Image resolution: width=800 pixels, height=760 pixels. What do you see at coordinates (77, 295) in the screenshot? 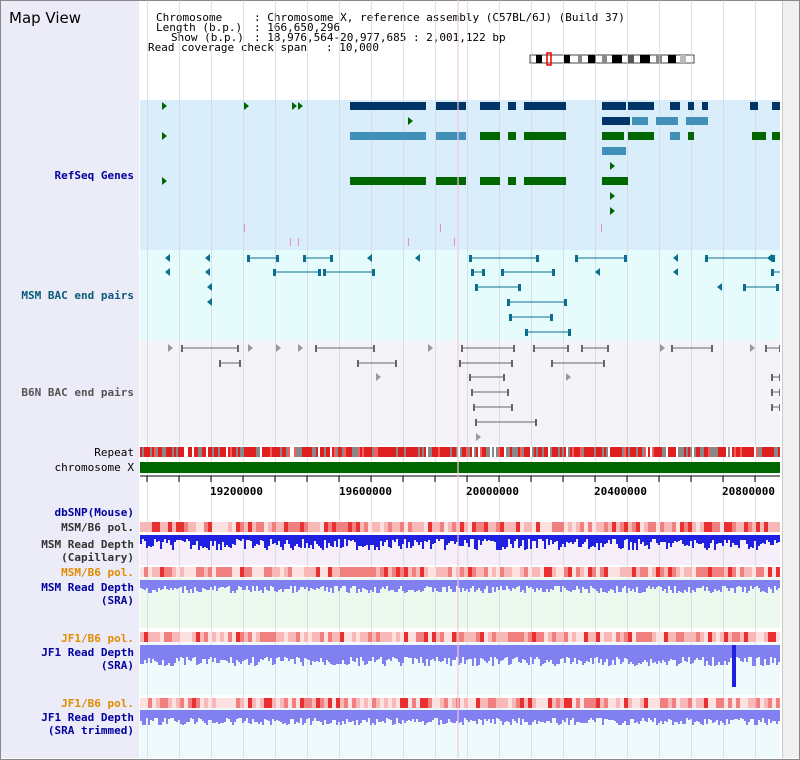
I see `track-label-msm-bac: MSM BAC end pairs` at bounding box center [77, 295].